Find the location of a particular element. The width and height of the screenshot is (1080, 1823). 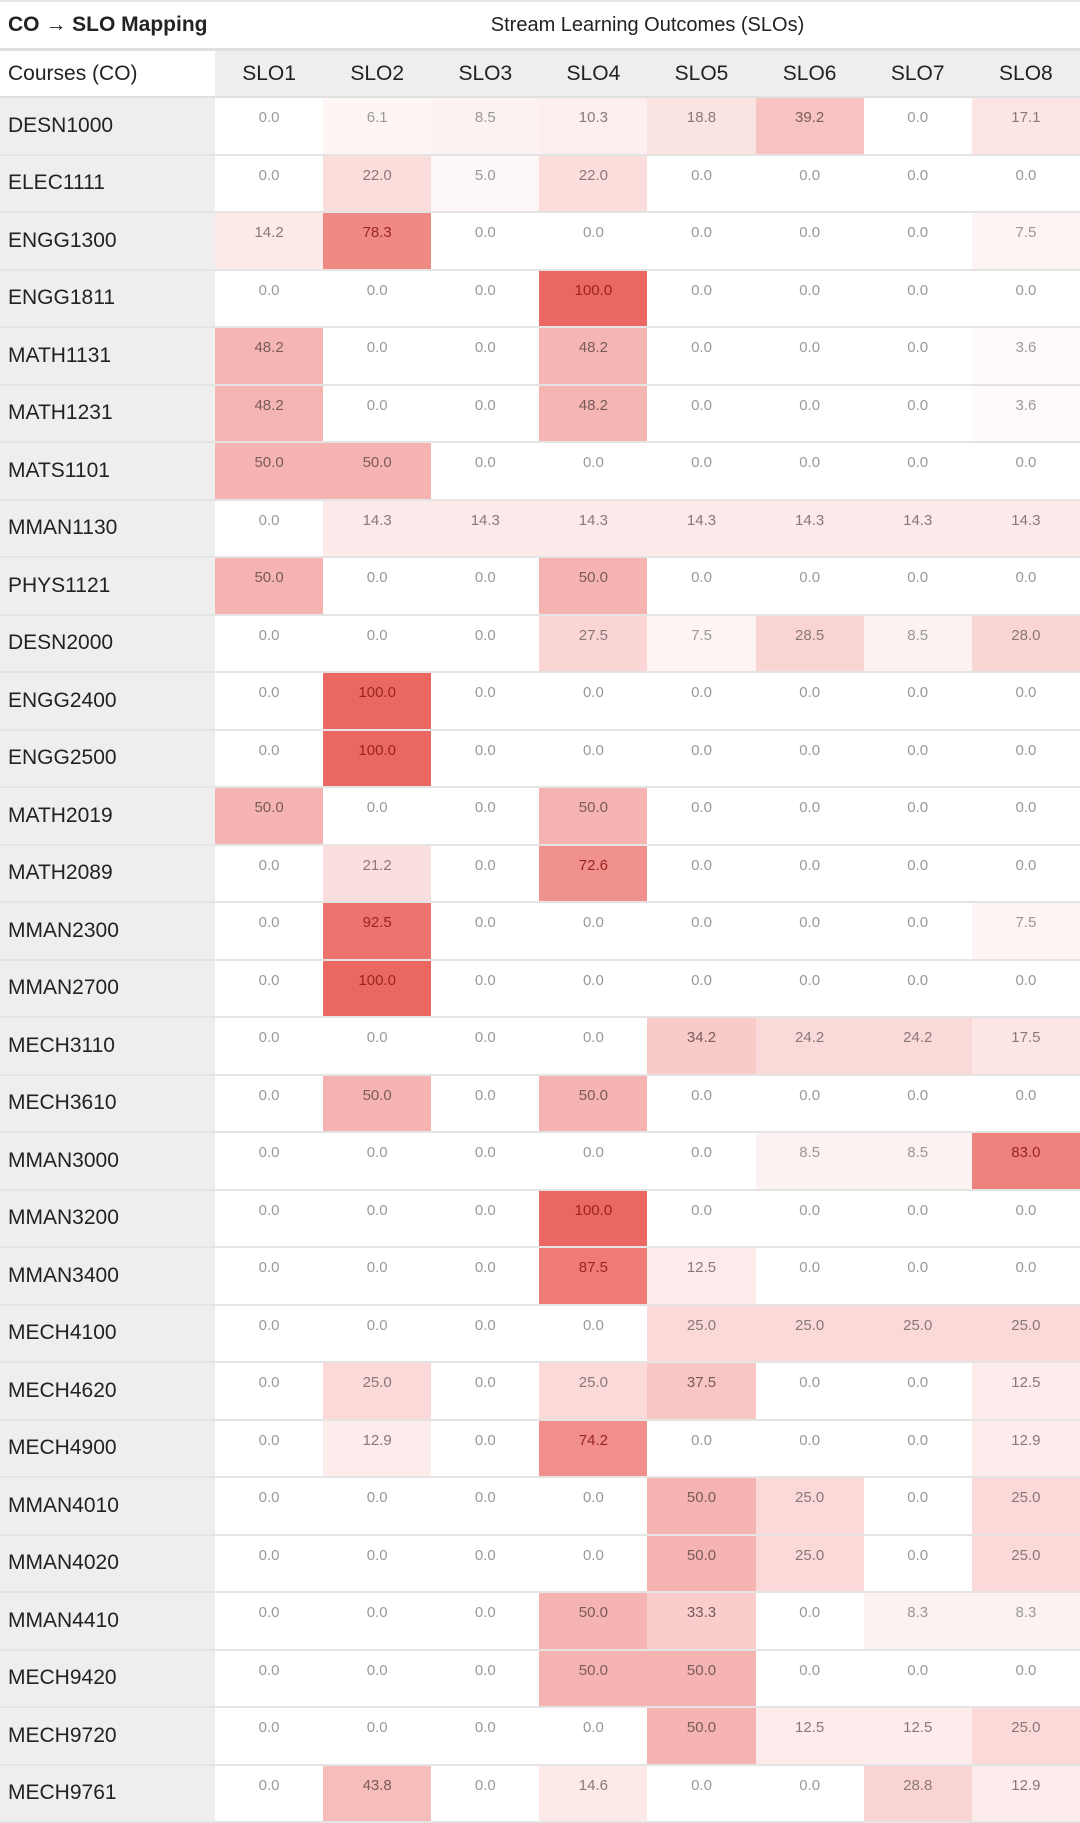

table-row: MATS1101 50.0 50.0 0.0 0.0 0.0 0.0 0.0 0.0 is located at coordinates (540, 471).